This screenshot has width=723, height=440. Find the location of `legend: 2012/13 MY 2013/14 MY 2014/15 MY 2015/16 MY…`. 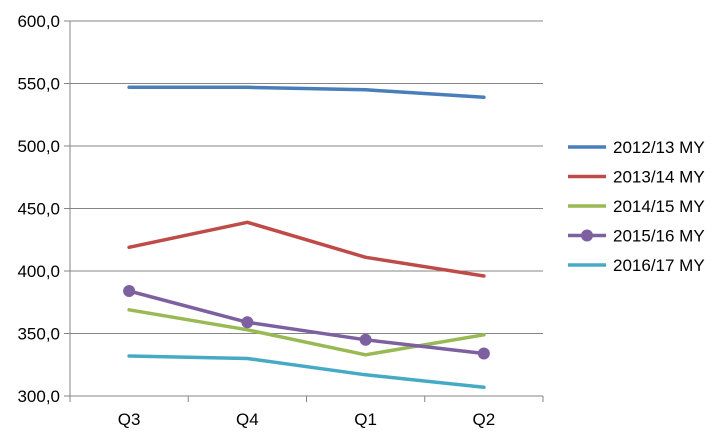

legend: 2012/13 MY 2013/14 MY 2014/15 MY 2015/16 MY… is located at coordinates (636, 206).